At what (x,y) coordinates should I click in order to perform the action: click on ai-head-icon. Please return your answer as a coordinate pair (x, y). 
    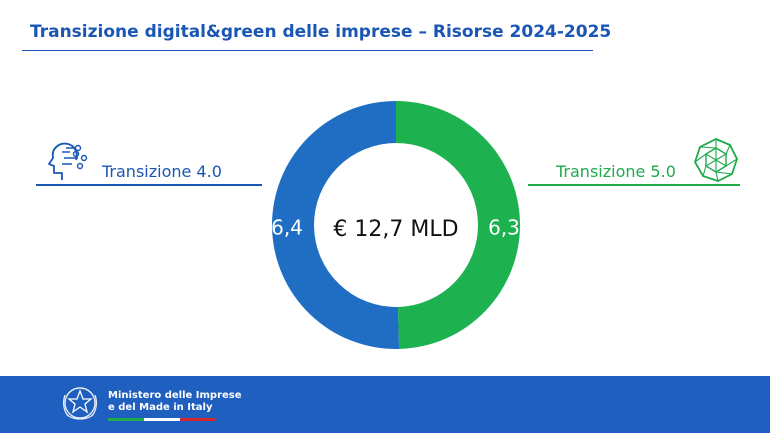
    Looking at the image, I should click on (68, 161).